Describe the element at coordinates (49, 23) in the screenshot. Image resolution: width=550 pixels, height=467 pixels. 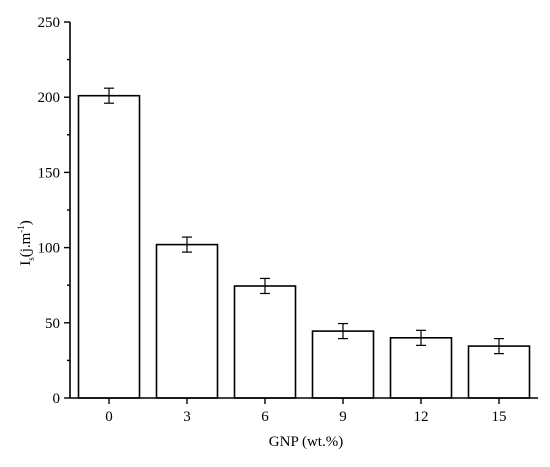
I see `y-tick-label-250: 250` at that location.